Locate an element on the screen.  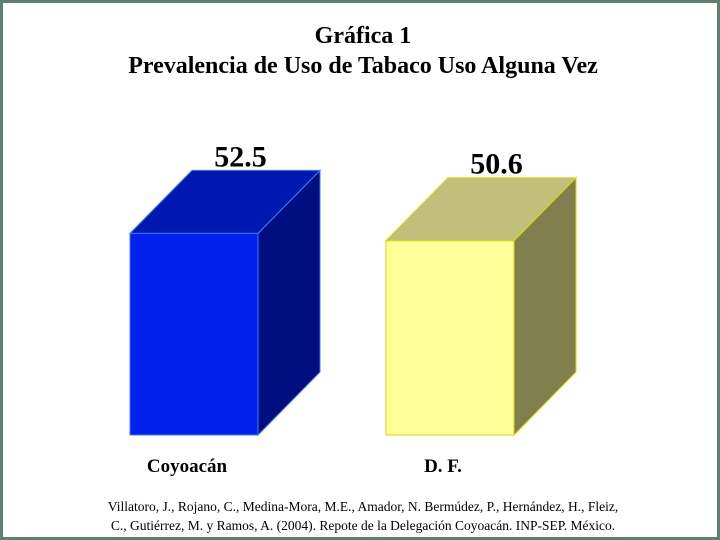
category-label-1: D. F. is located at coordinates (443, 466).